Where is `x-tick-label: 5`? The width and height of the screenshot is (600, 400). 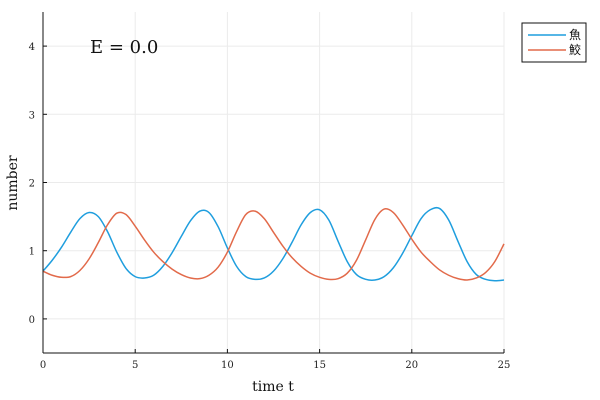
x-tick-label: 5 is located at coordinates (135, 365).